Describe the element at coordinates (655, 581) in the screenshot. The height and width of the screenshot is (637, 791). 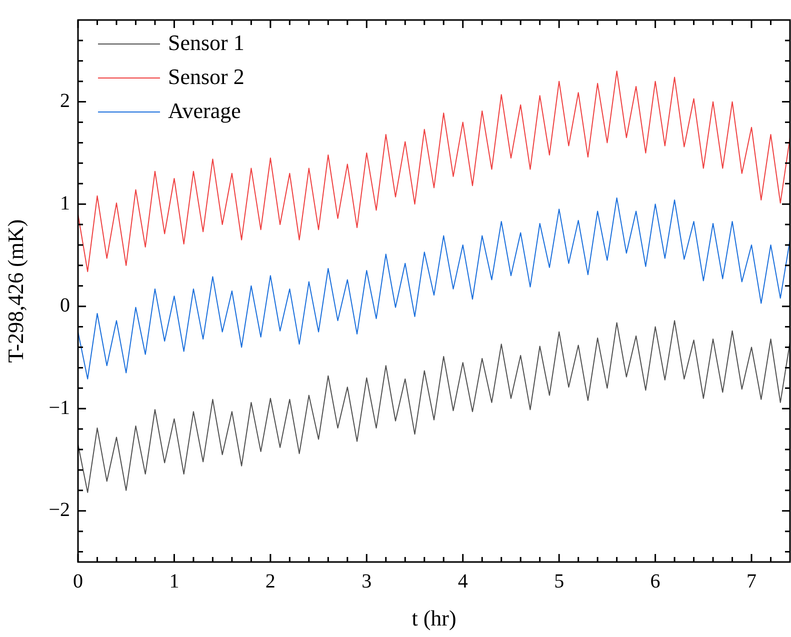
I see `x-tick-label: 6` at that location.